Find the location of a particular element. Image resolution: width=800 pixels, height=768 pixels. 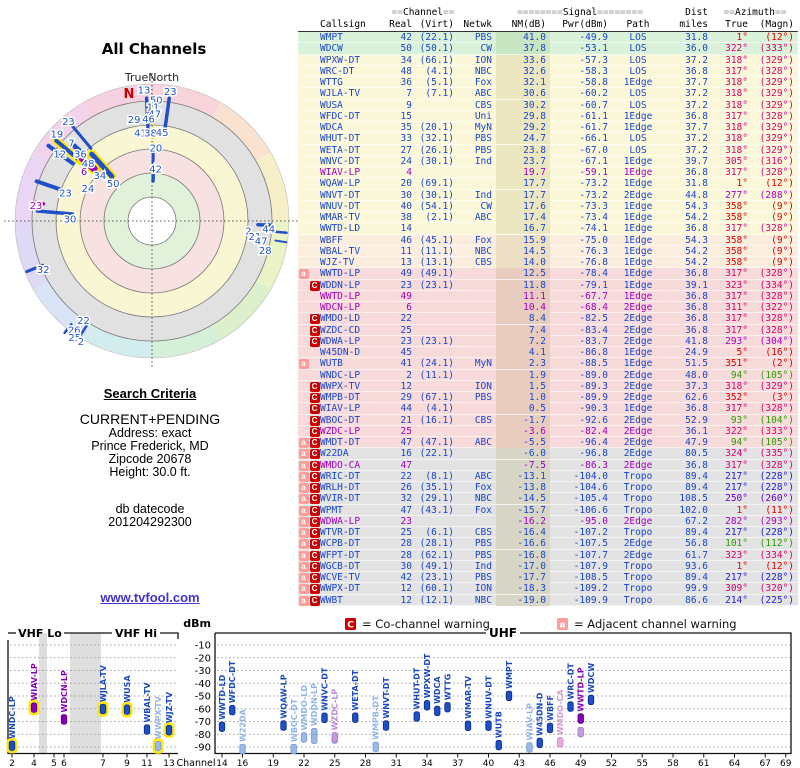

cell-nm-db: 14.5 is located at coordinates (523, 251).